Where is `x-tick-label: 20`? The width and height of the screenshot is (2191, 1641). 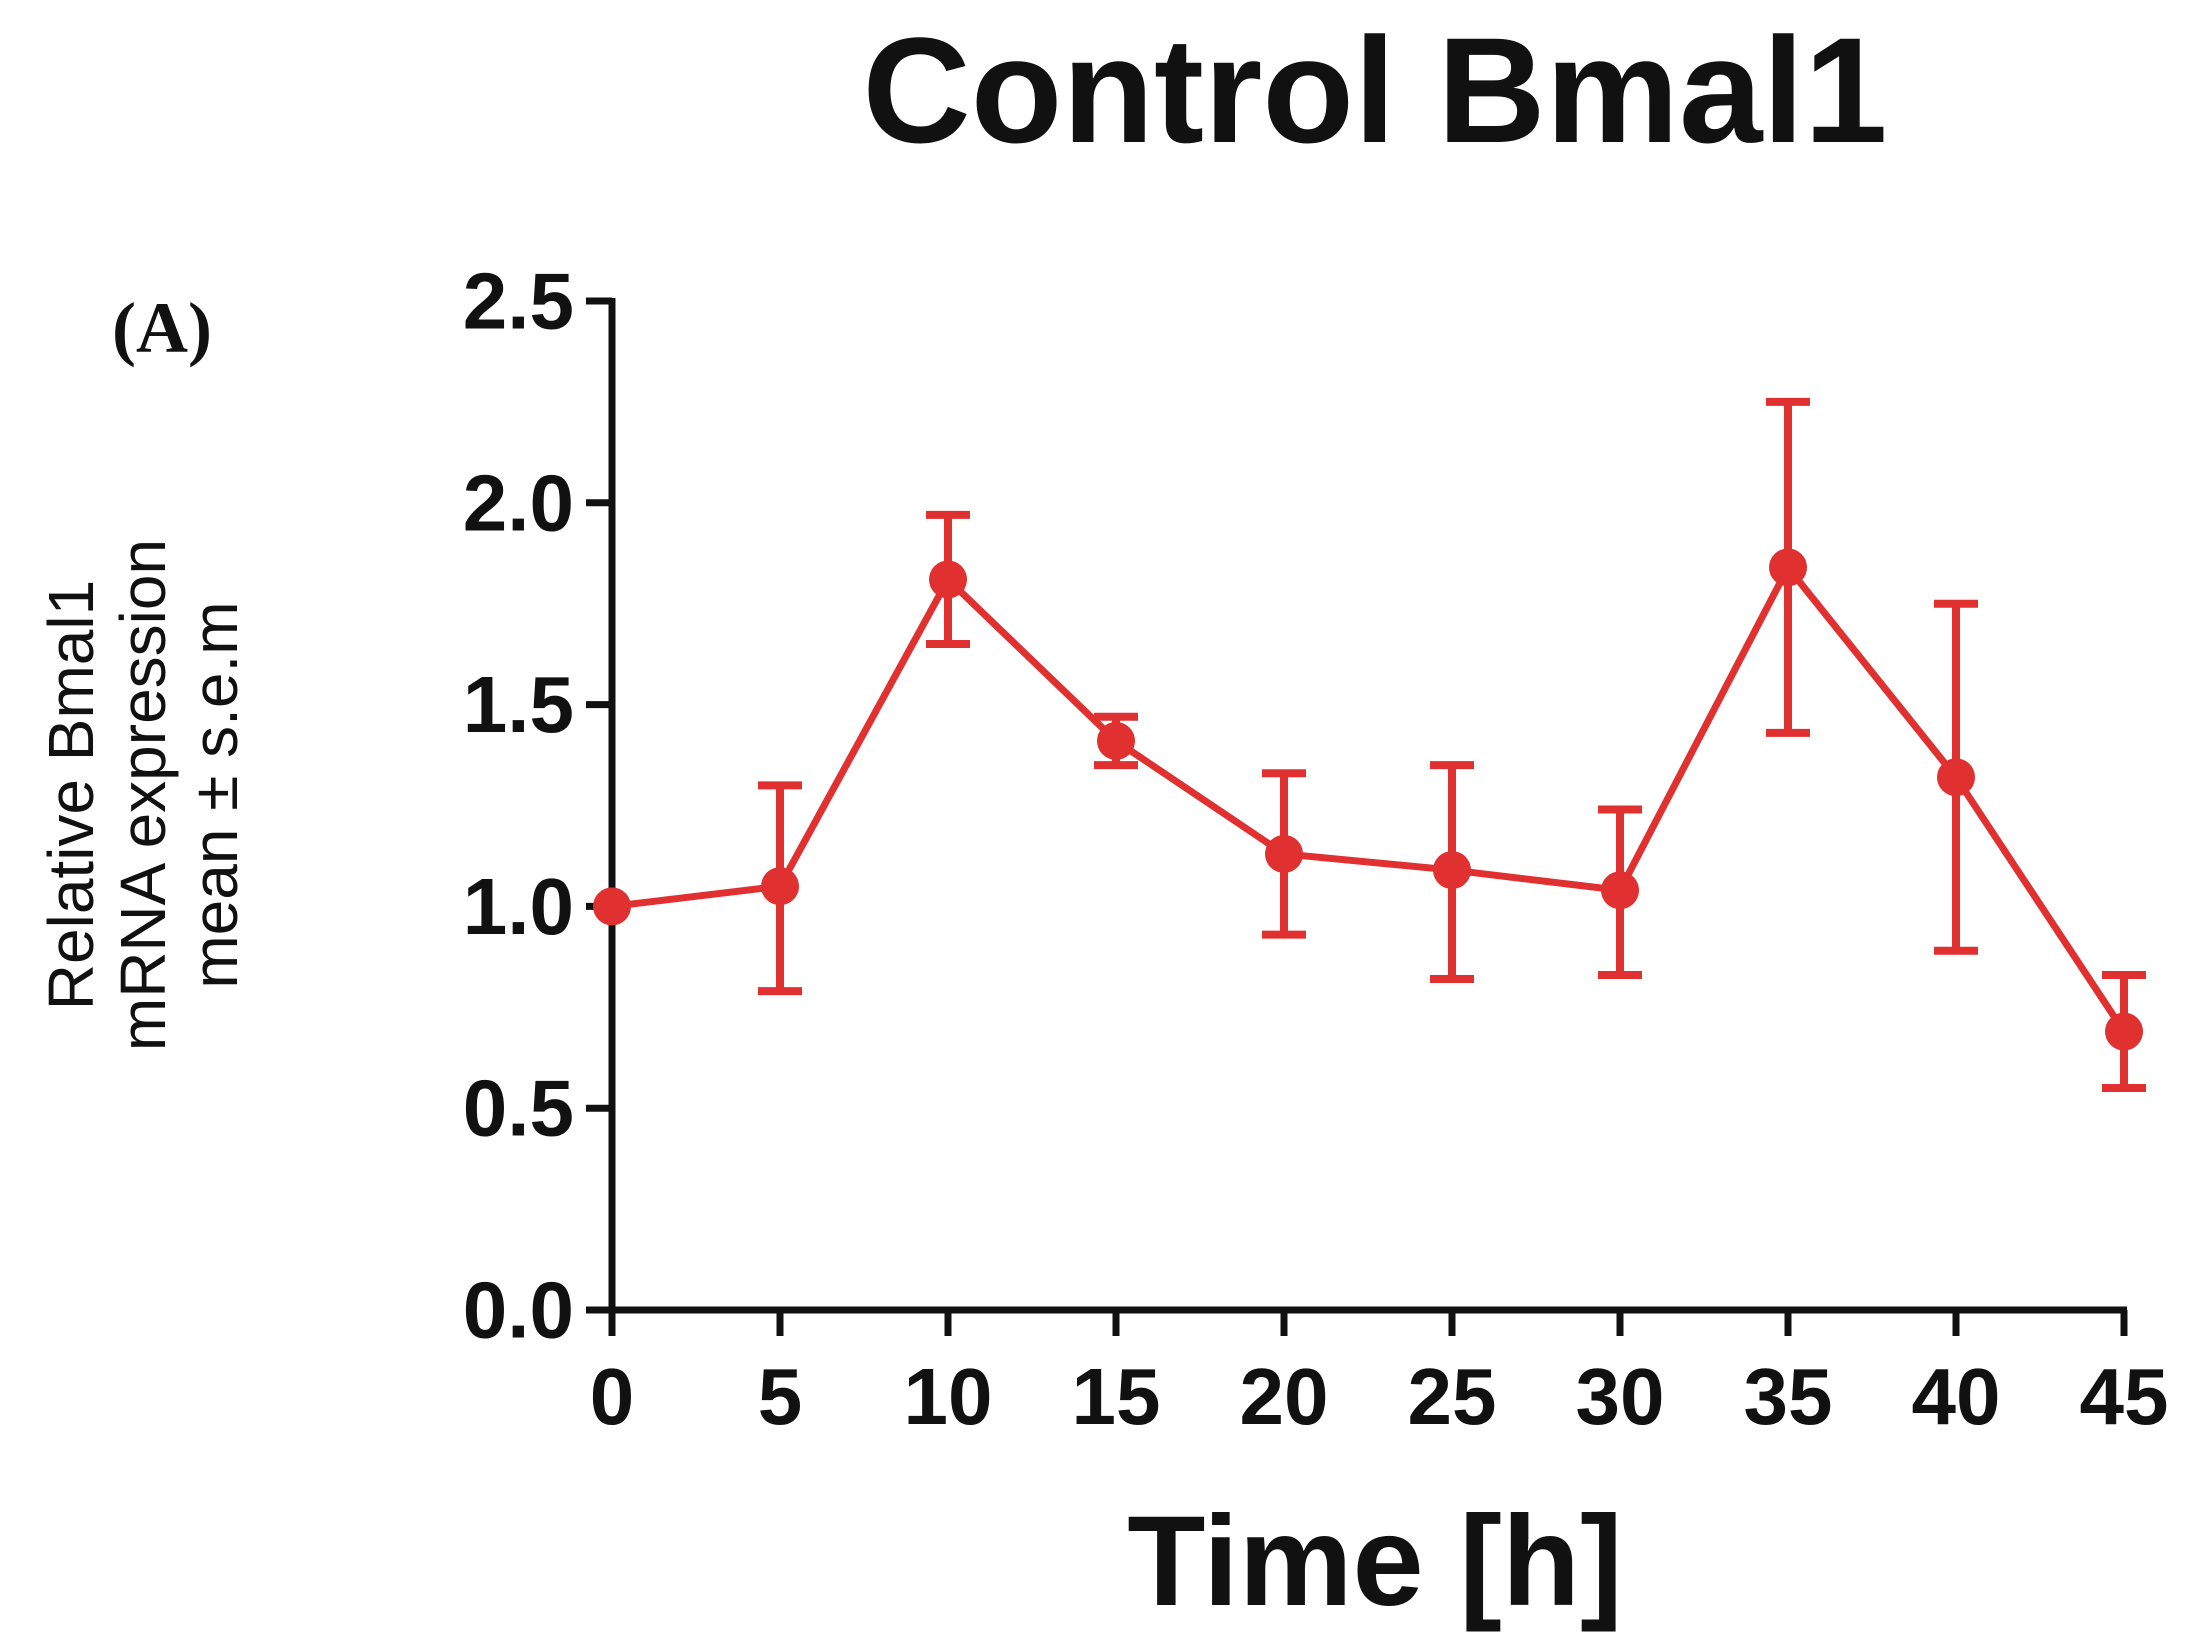
x-tick-label: 20 is located at coordinates (1284, 1396).